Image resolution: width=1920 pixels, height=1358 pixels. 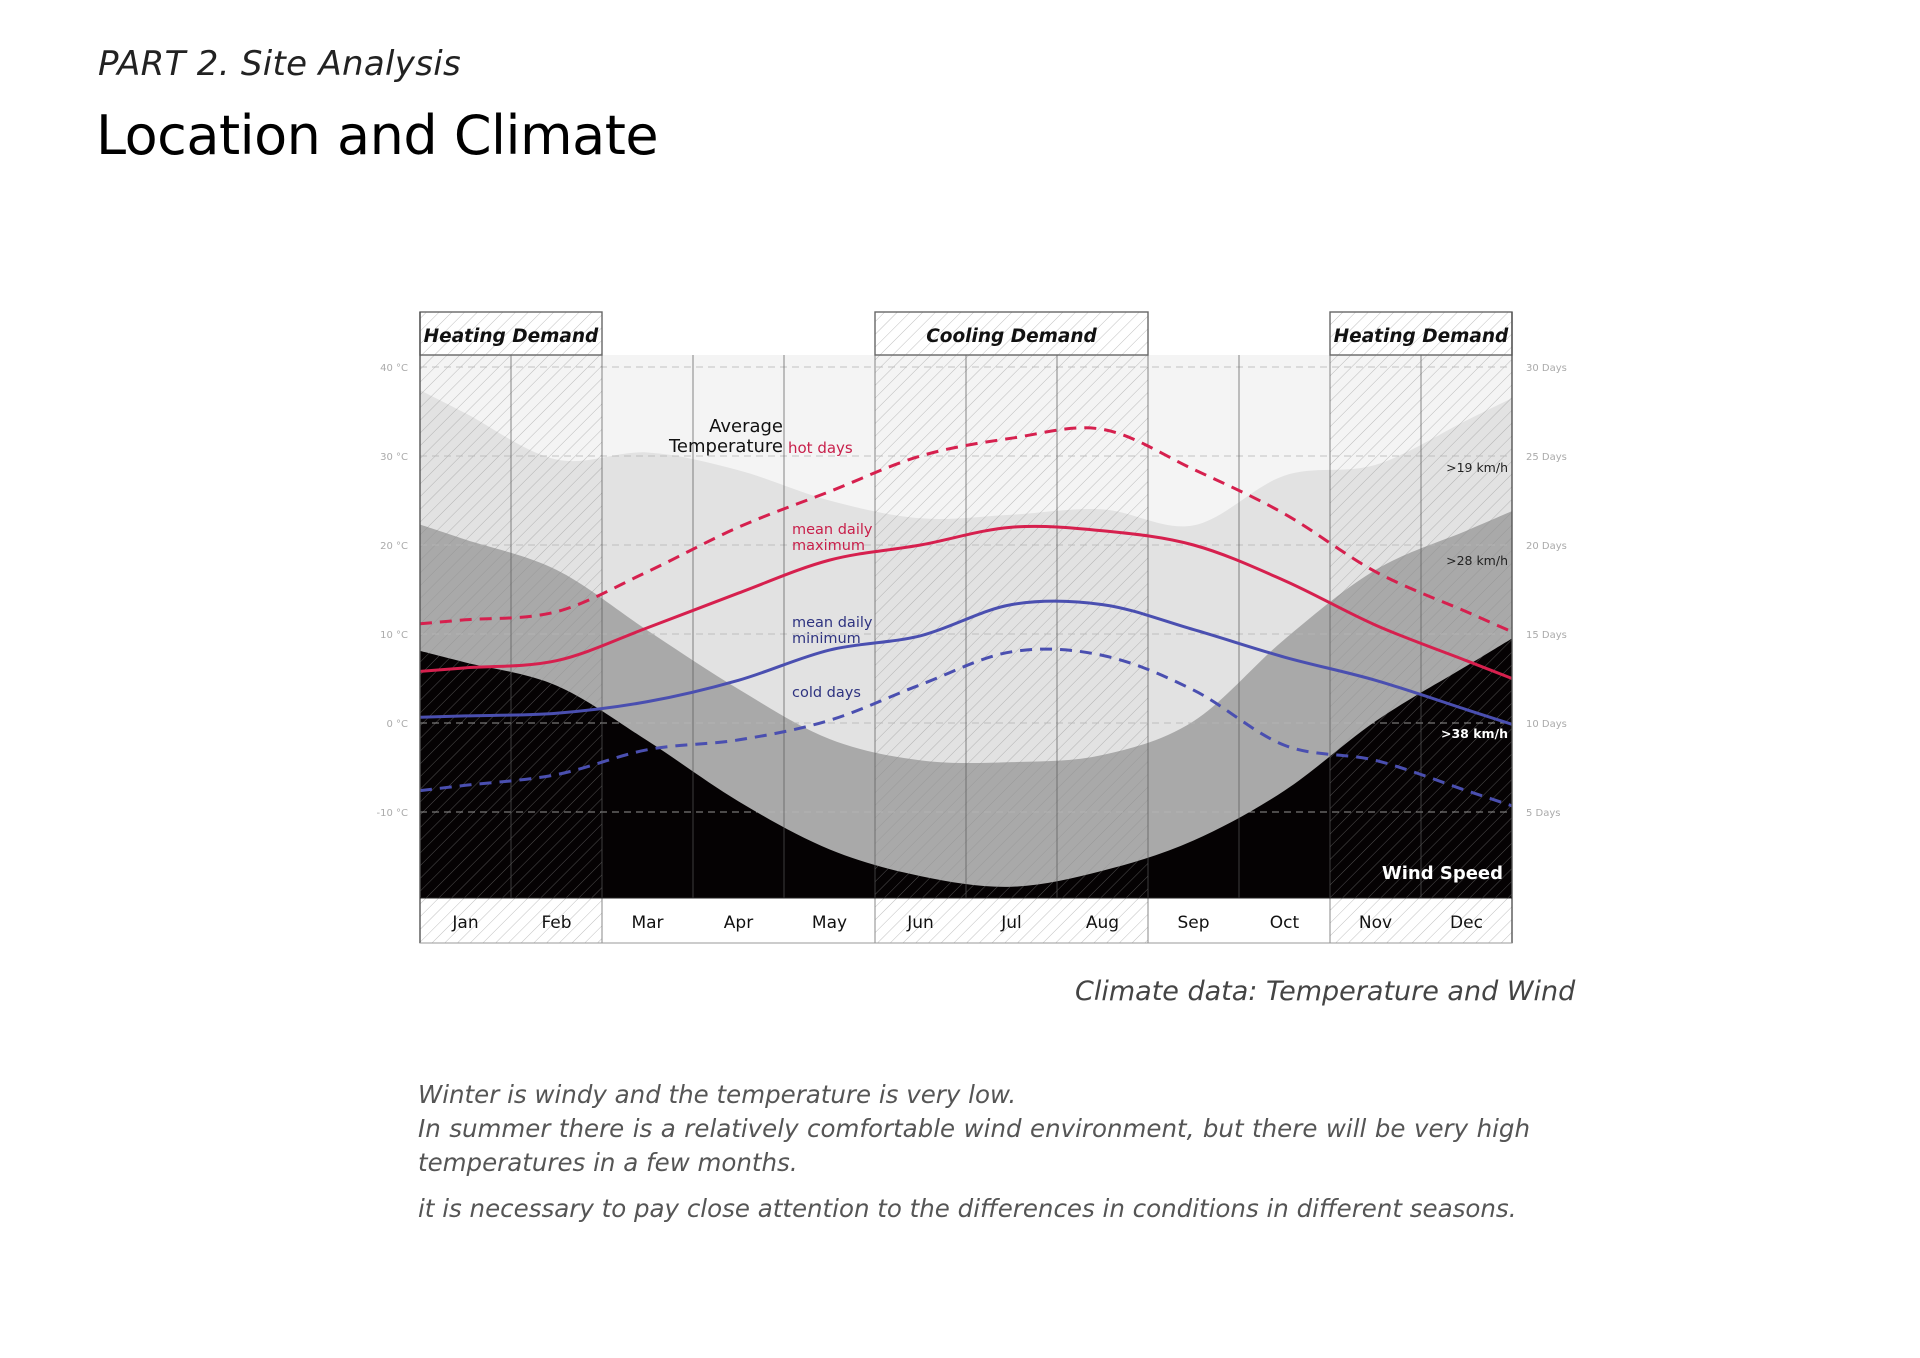 I want to click on x-tick-label: Jul, so click(x=1011, y=923).